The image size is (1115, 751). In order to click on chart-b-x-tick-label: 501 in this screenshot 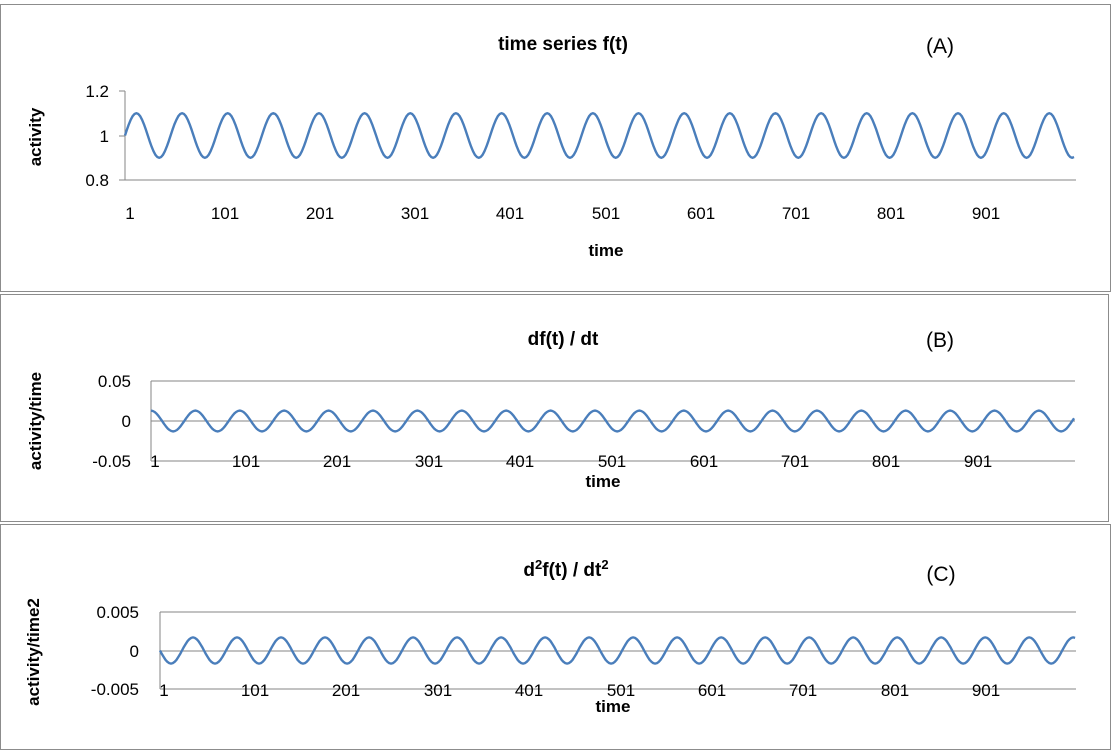, I will do `click(612, 461)`.